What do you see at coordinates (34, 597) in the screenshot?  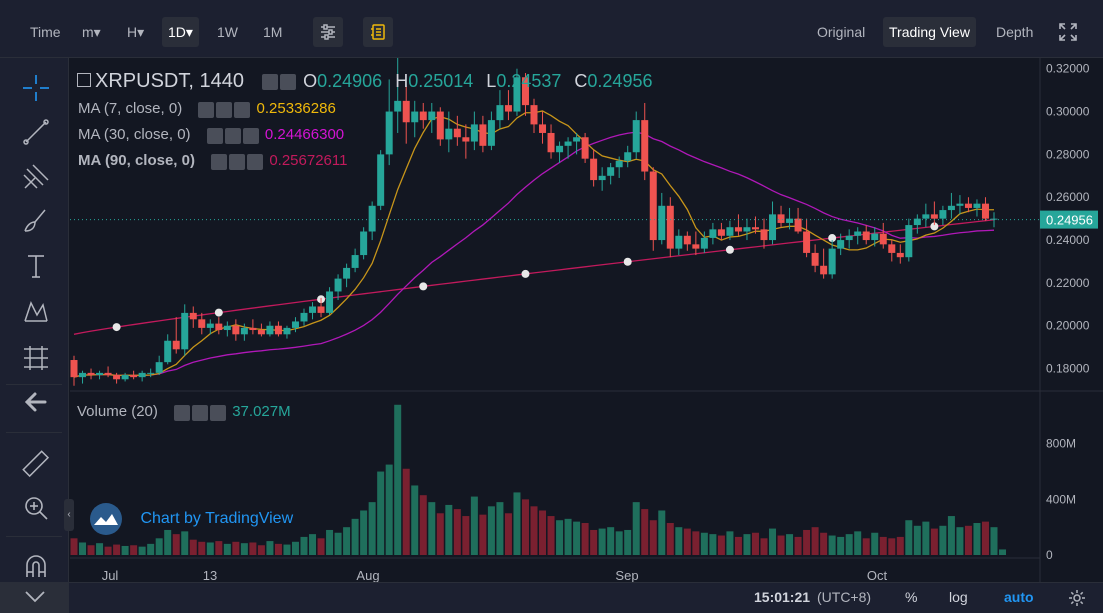 I see `expand-toolbar-button` at bounding box center [34, 597].